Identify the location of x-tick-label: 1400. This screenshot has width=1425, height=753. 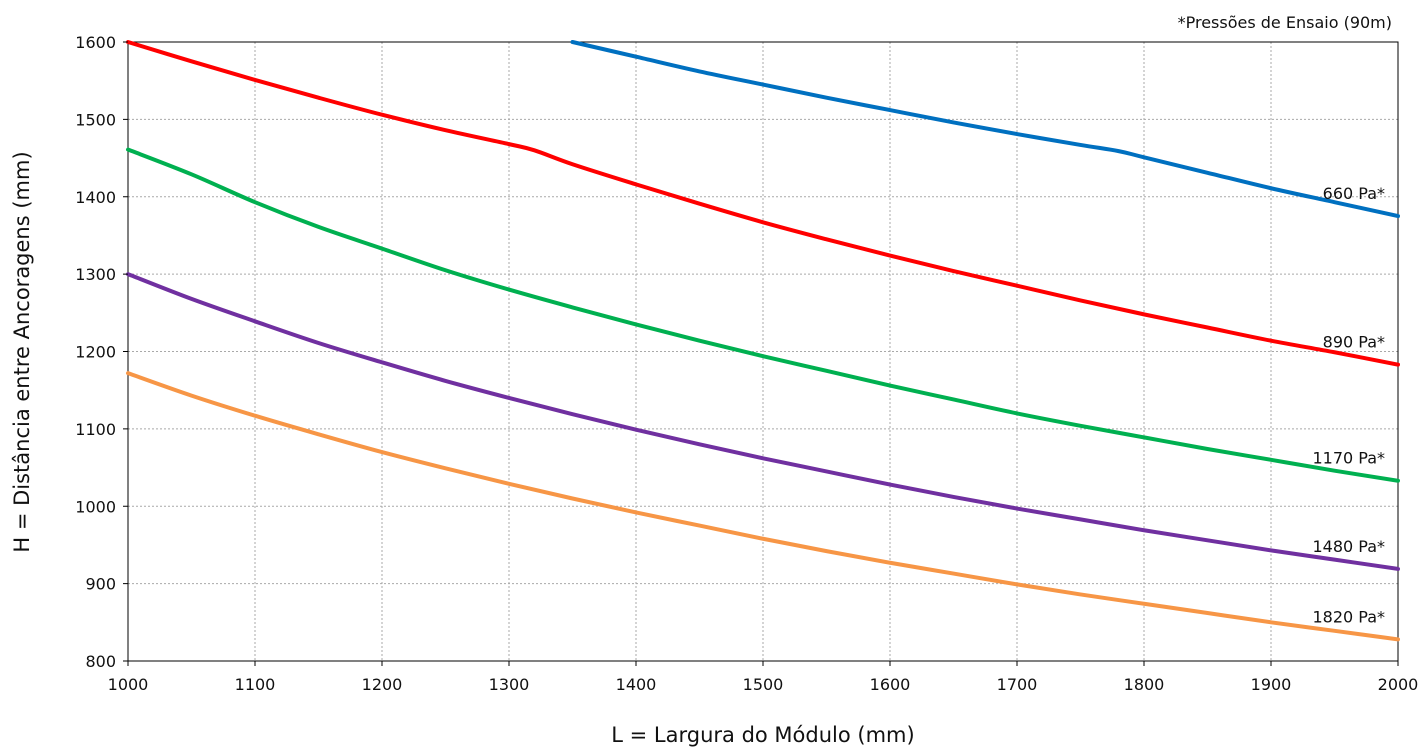
(636, 684).